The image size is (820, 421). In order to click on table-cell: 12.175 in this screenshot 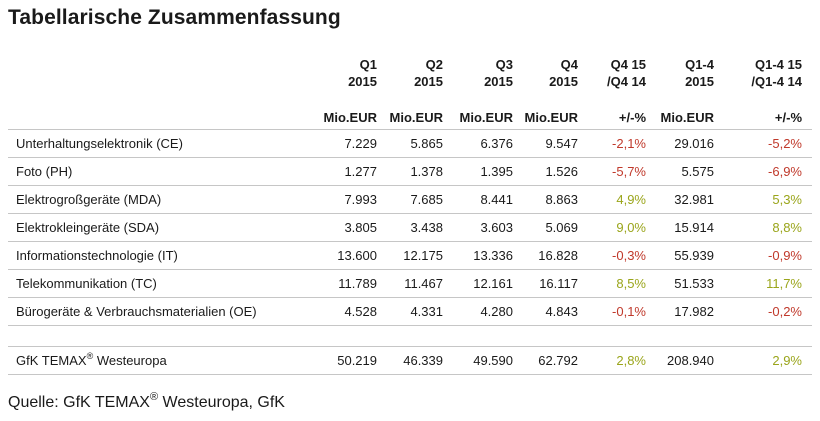, I will do `click(423, 255)`.